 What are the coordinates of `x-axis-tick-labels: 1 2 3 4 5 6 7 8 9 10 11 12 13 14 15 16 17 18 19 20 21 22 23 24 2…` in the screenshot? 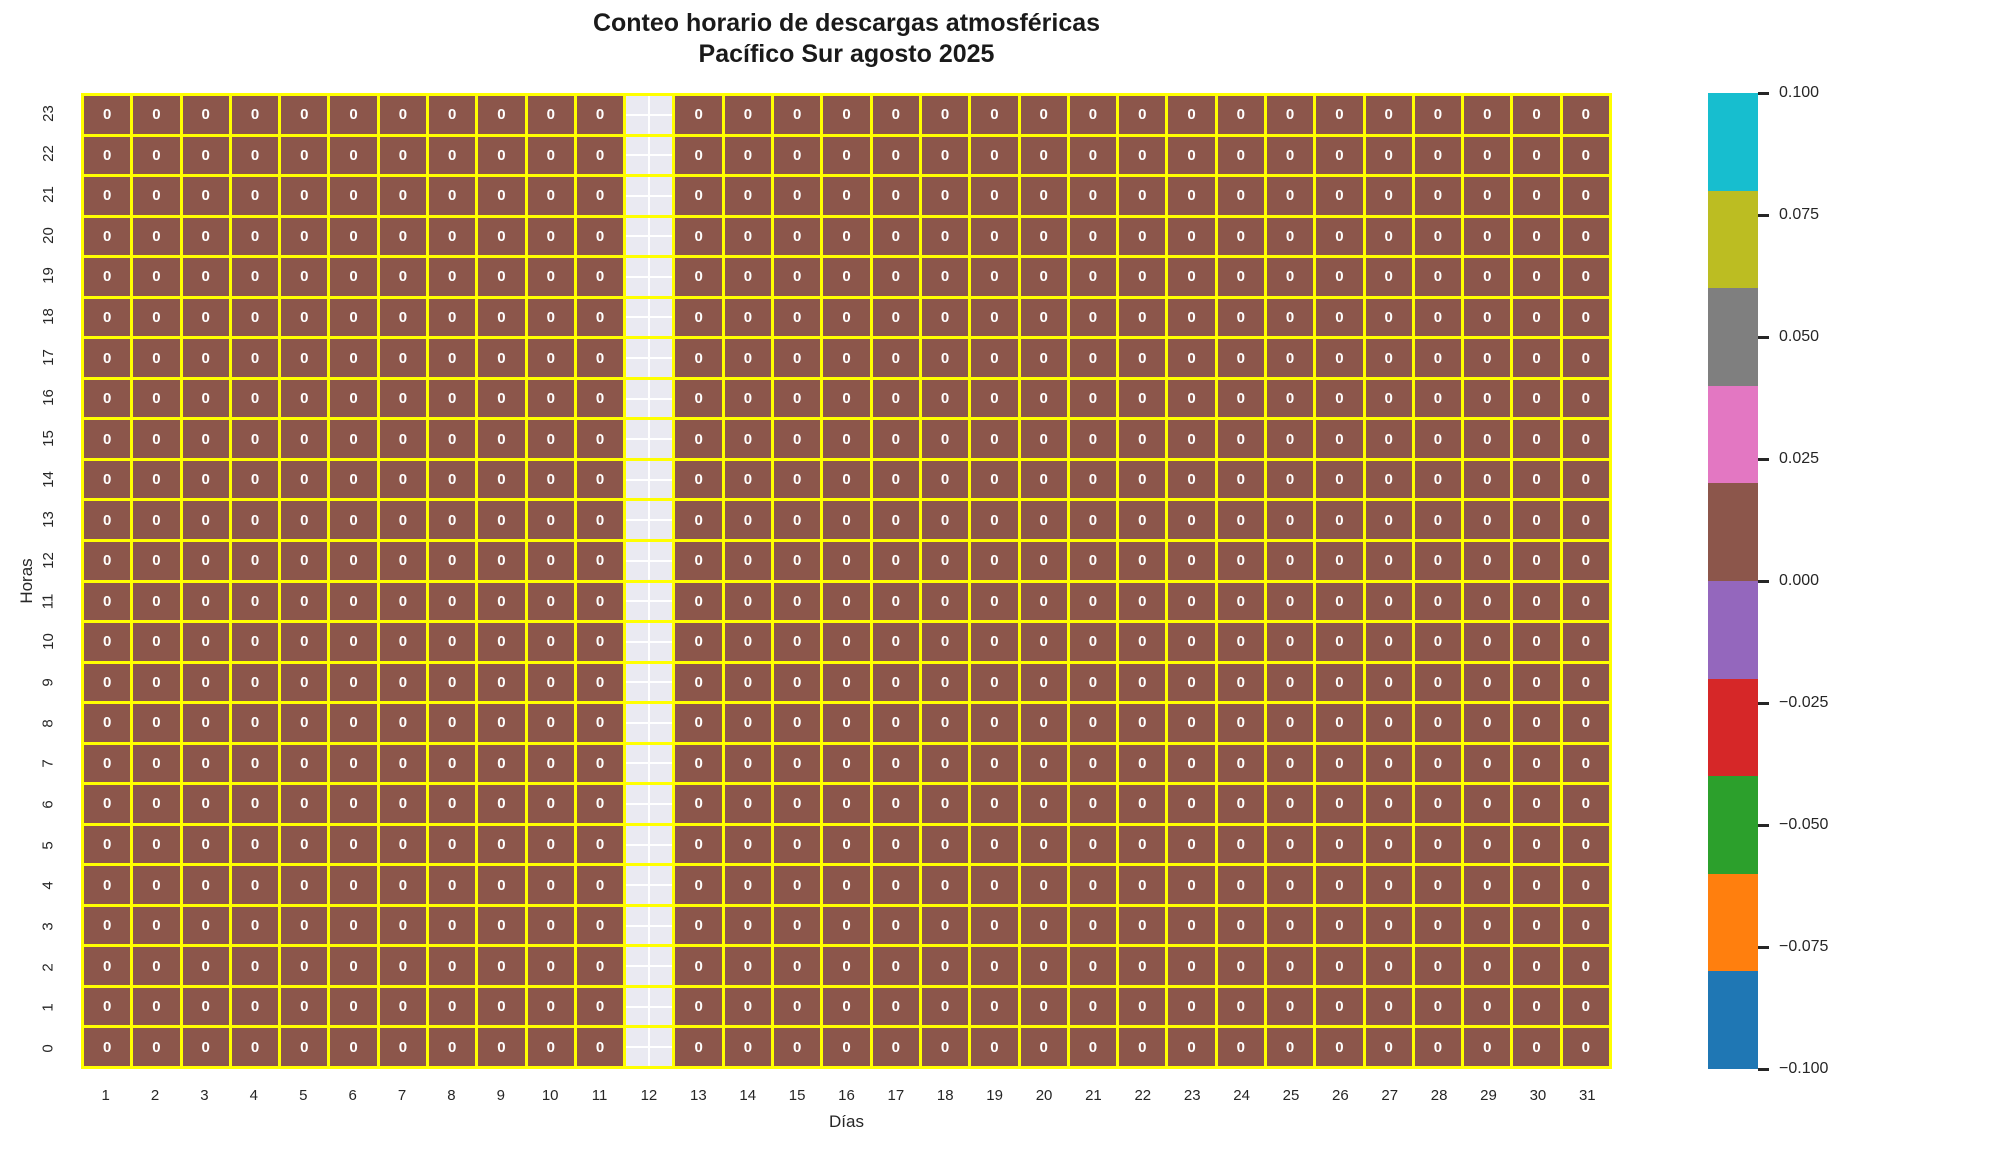 It's located at (846, 1095).